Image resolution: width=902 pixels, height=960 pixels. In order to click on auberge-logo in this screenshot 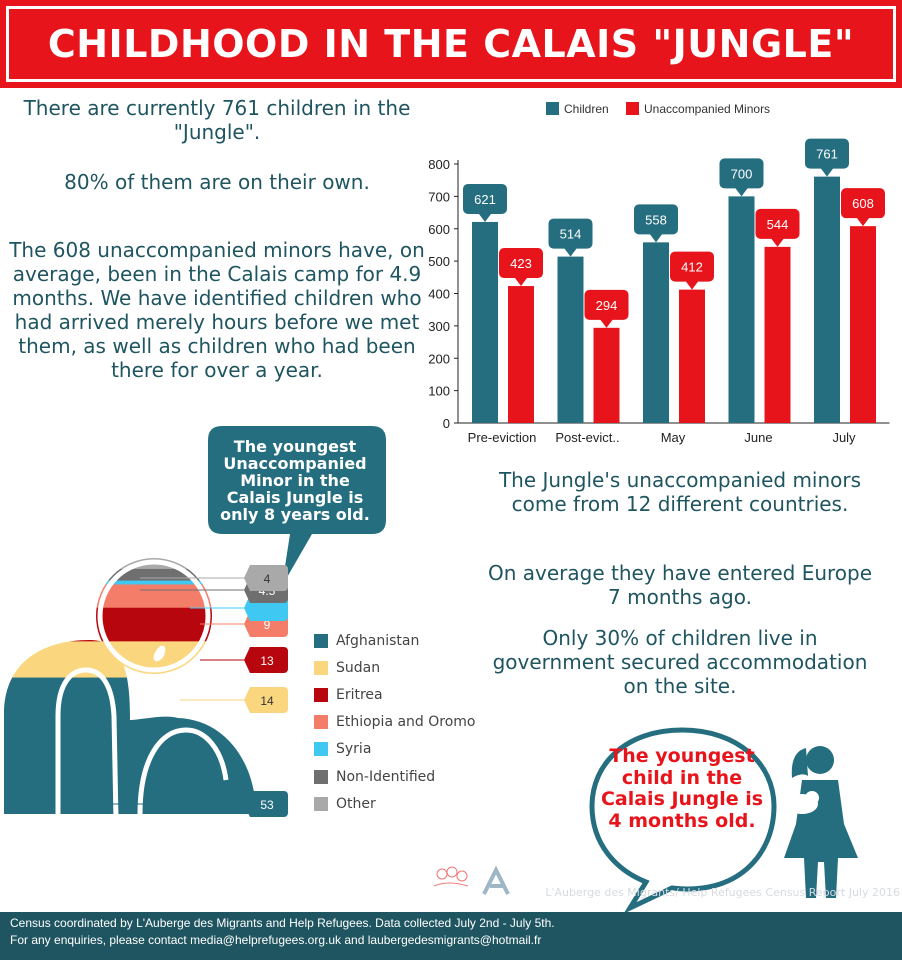, I will do `click(496, 880)`.